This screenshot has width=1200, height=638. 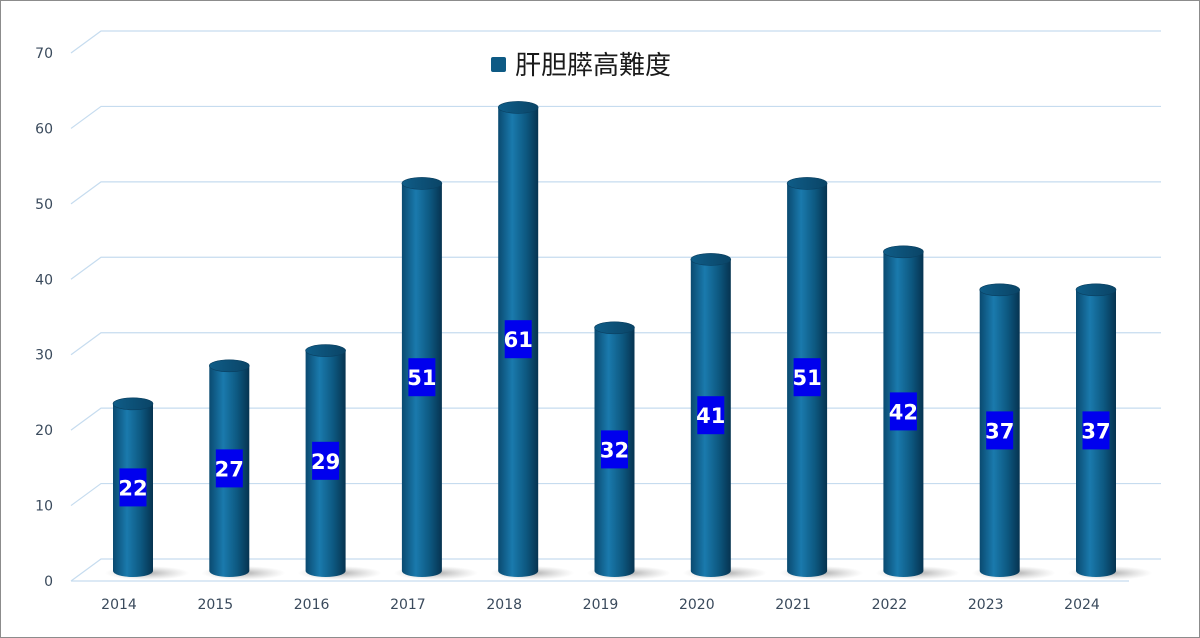 I want to click on y-tick-label: 10, so click(x=44, y=507).